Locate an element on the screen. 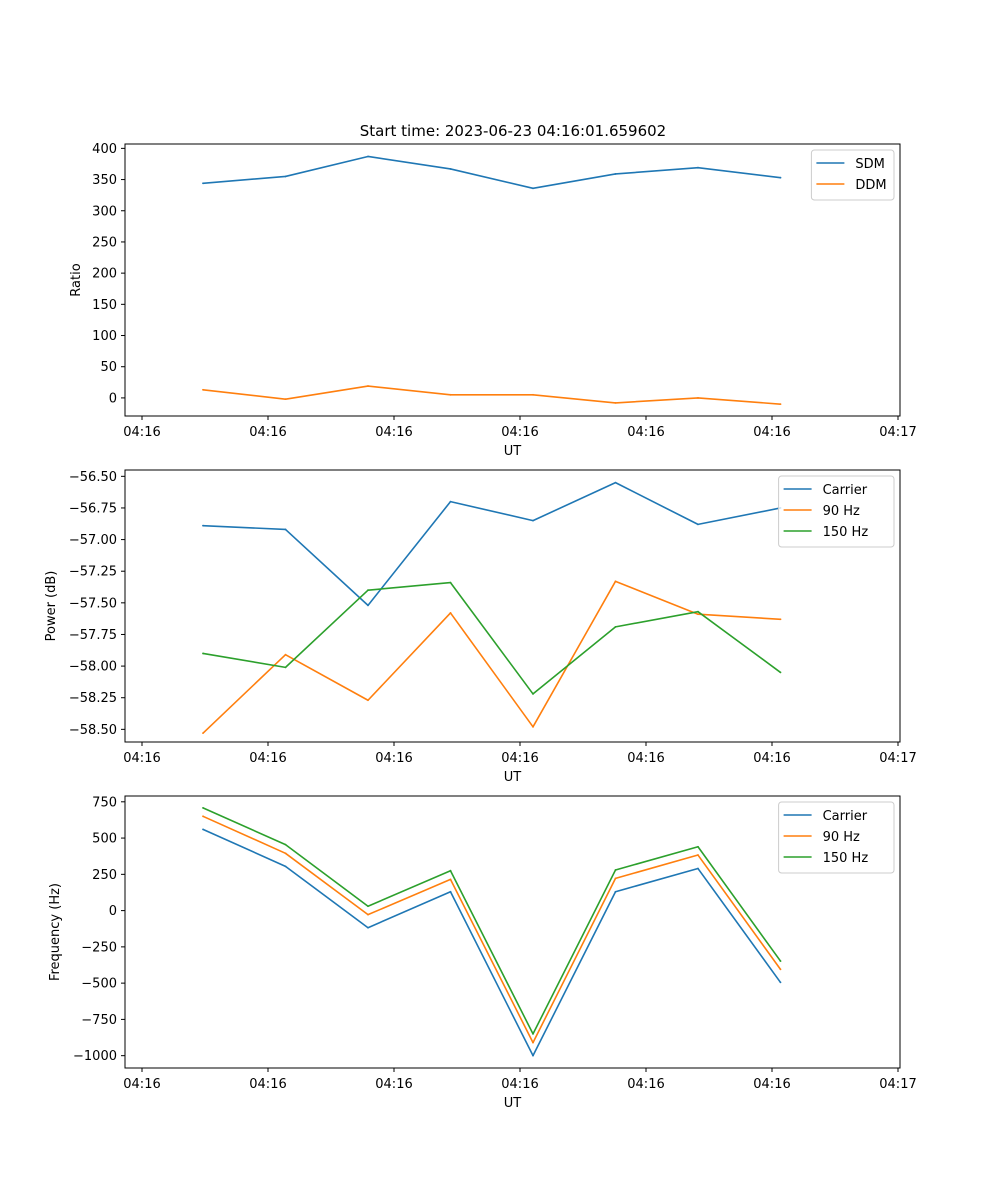  y-tick-label: 0 is located at coordinates (113, 911).